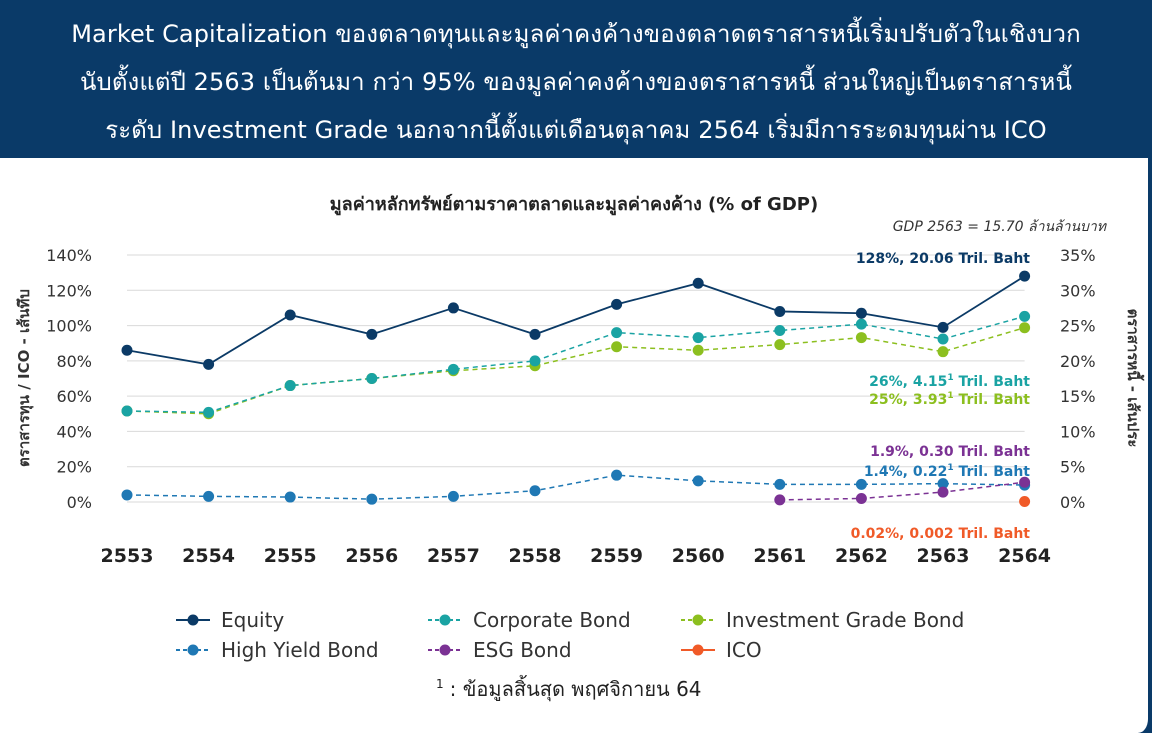 The image size is (1152, 733). I want to click on annotation-label: 128%, 20.06 Tril. Baht, so click(943, 259).